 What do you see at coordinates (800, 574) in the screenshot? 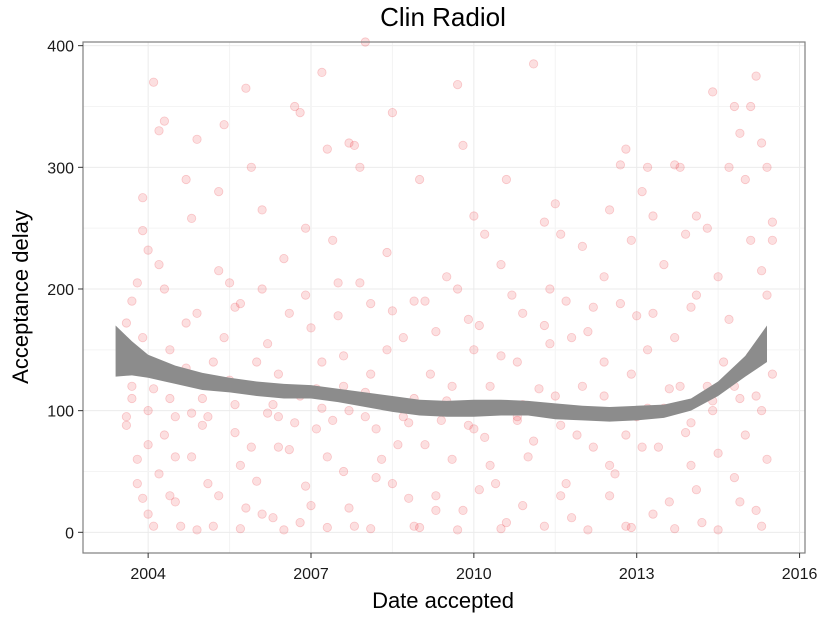
I see `x-tick-label: 2016` at bounding box center [800, 574].